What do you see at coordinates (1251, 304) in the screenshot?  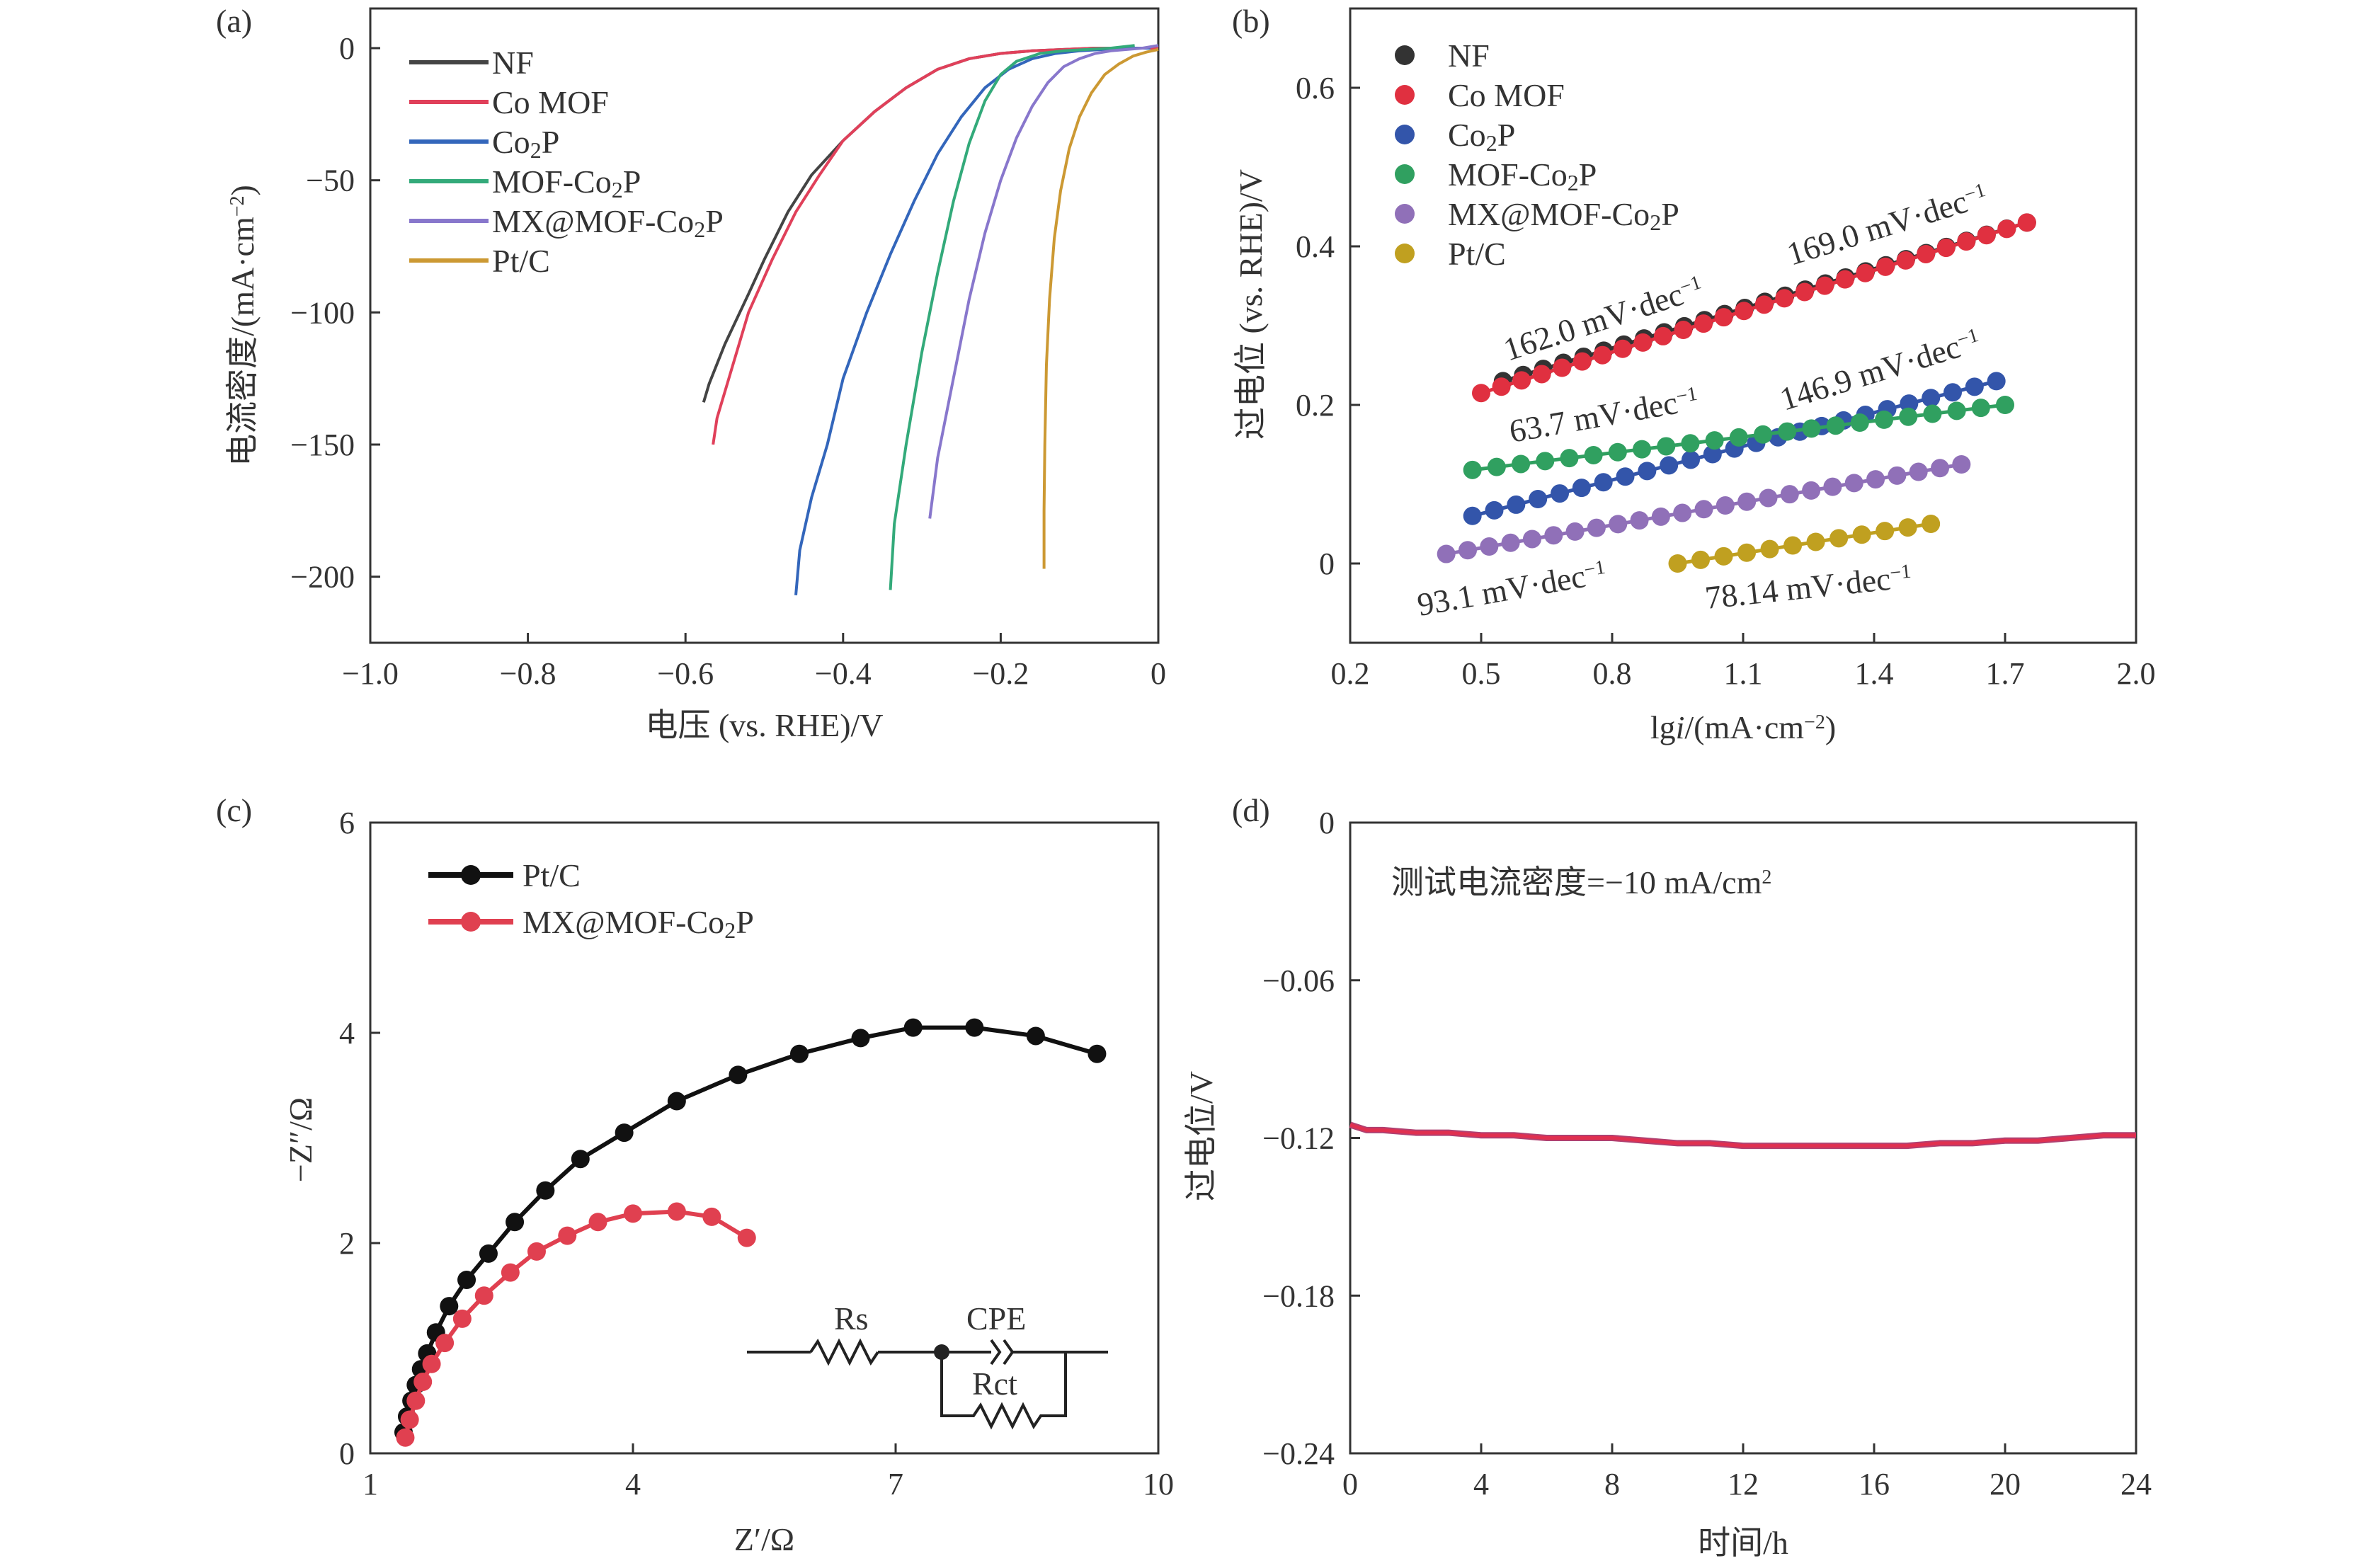 I see `y-axis-label: 过电位 (vs. RHE)/V` at bounding box center [1251, 304].